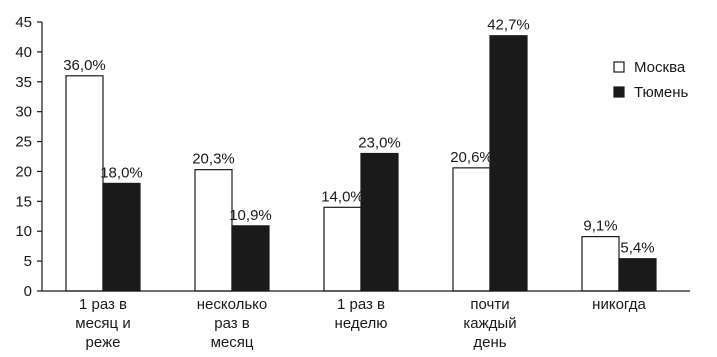 This screenshot has height=357, width=717. I want to click on x-category-label-line: реже, so click(103, 342).